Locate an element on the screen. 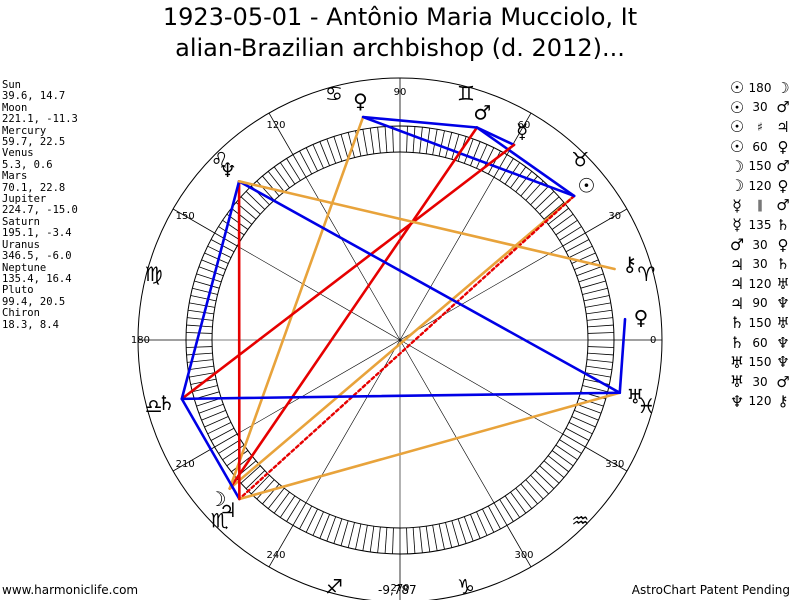 This screenshot has height=600, width=800. aspect-angle: 60 is located at coordinates (760, 146).